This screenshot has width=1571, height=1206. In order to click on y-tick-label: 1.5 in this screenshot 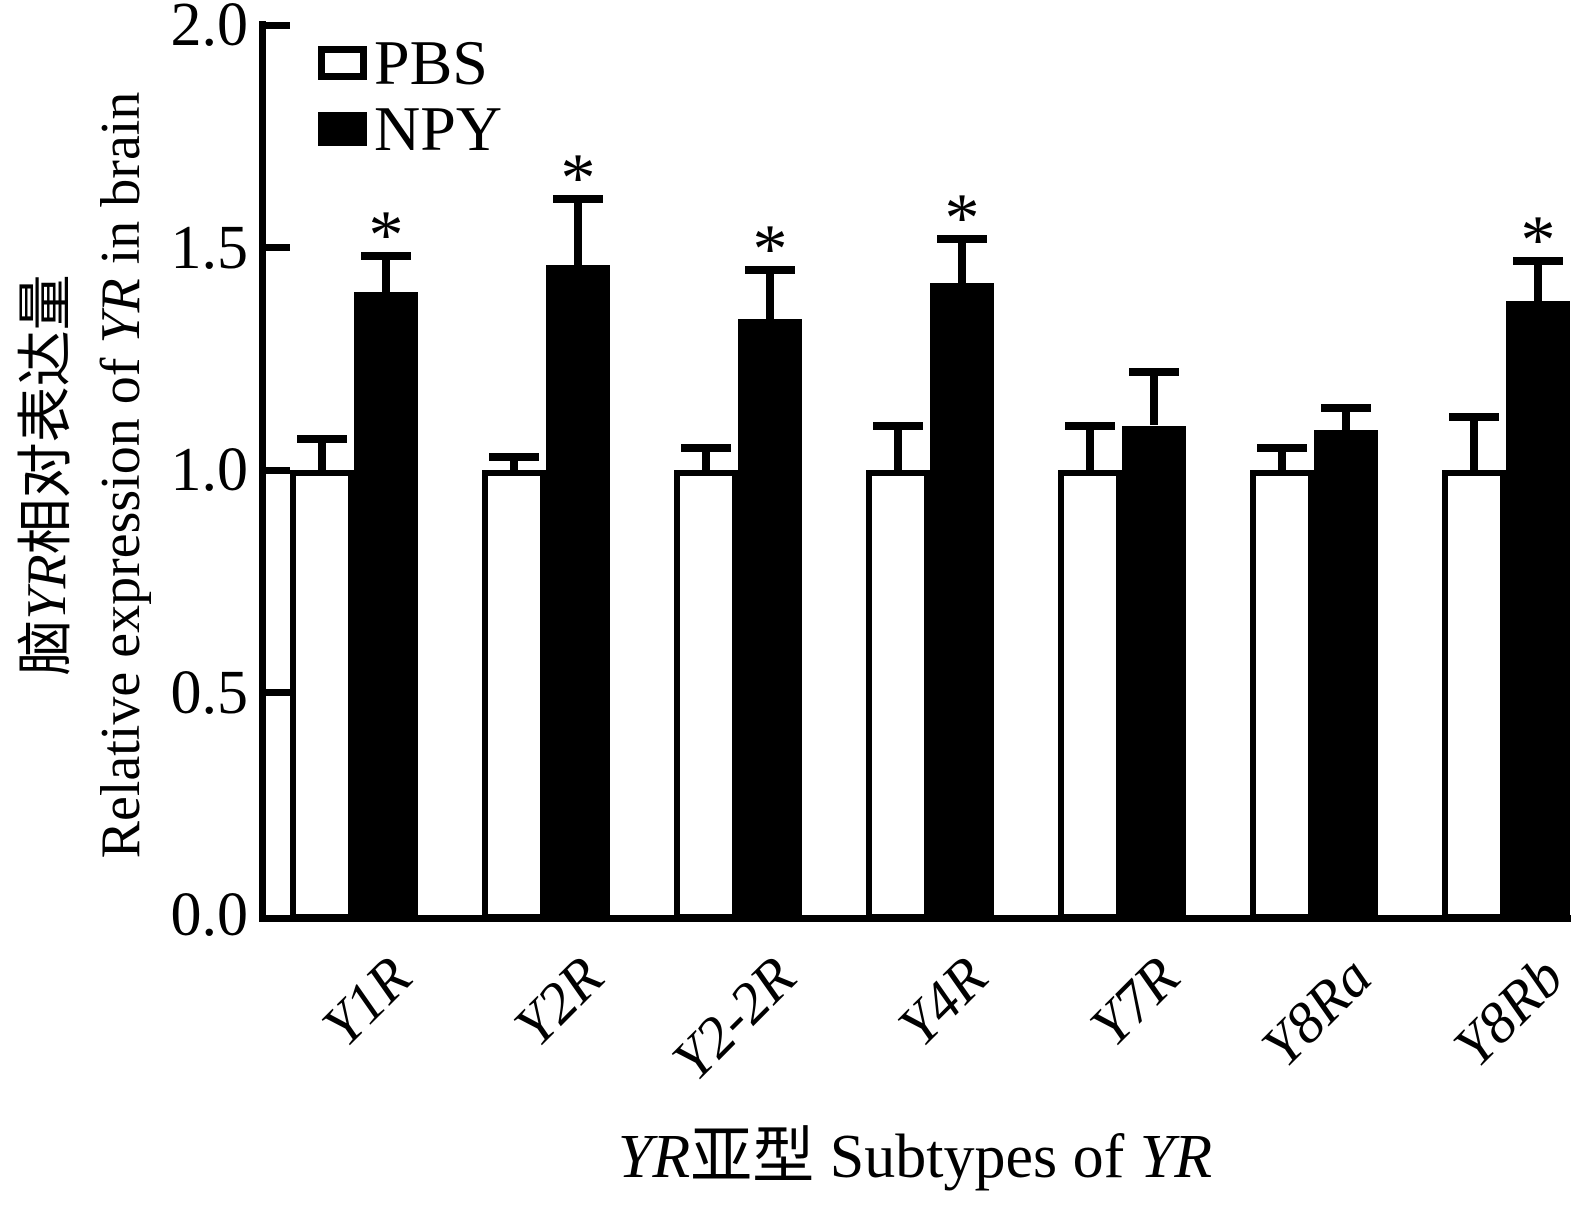, I will do `click(209, 247)`.